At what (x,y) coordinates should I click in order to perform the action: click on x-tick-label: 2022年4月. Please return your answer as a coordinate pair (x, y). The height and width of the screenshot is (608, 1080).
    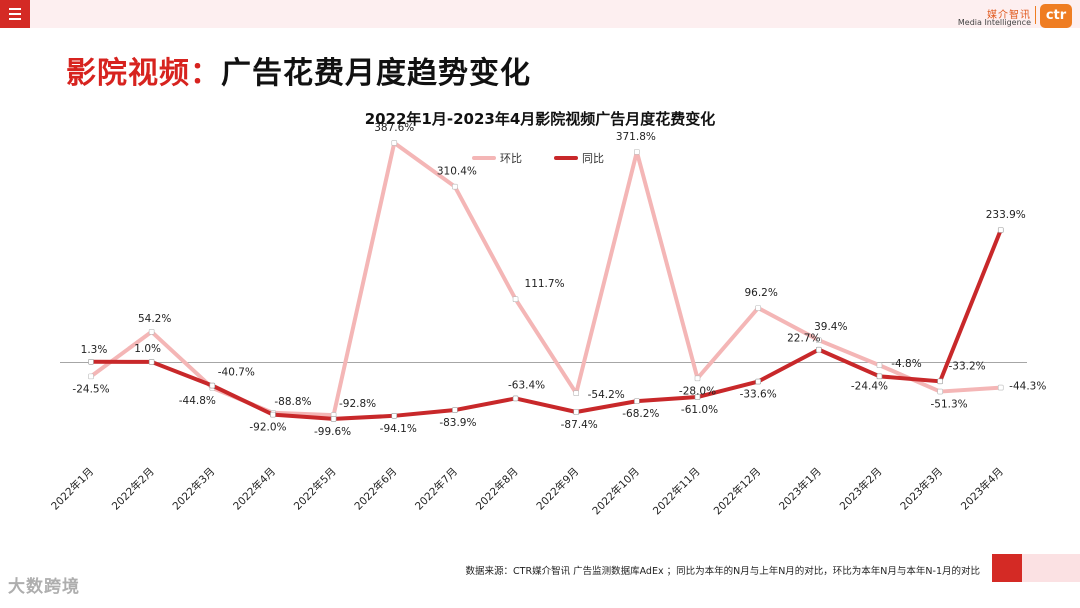
    Looking at the image, I should click on (254, 489).